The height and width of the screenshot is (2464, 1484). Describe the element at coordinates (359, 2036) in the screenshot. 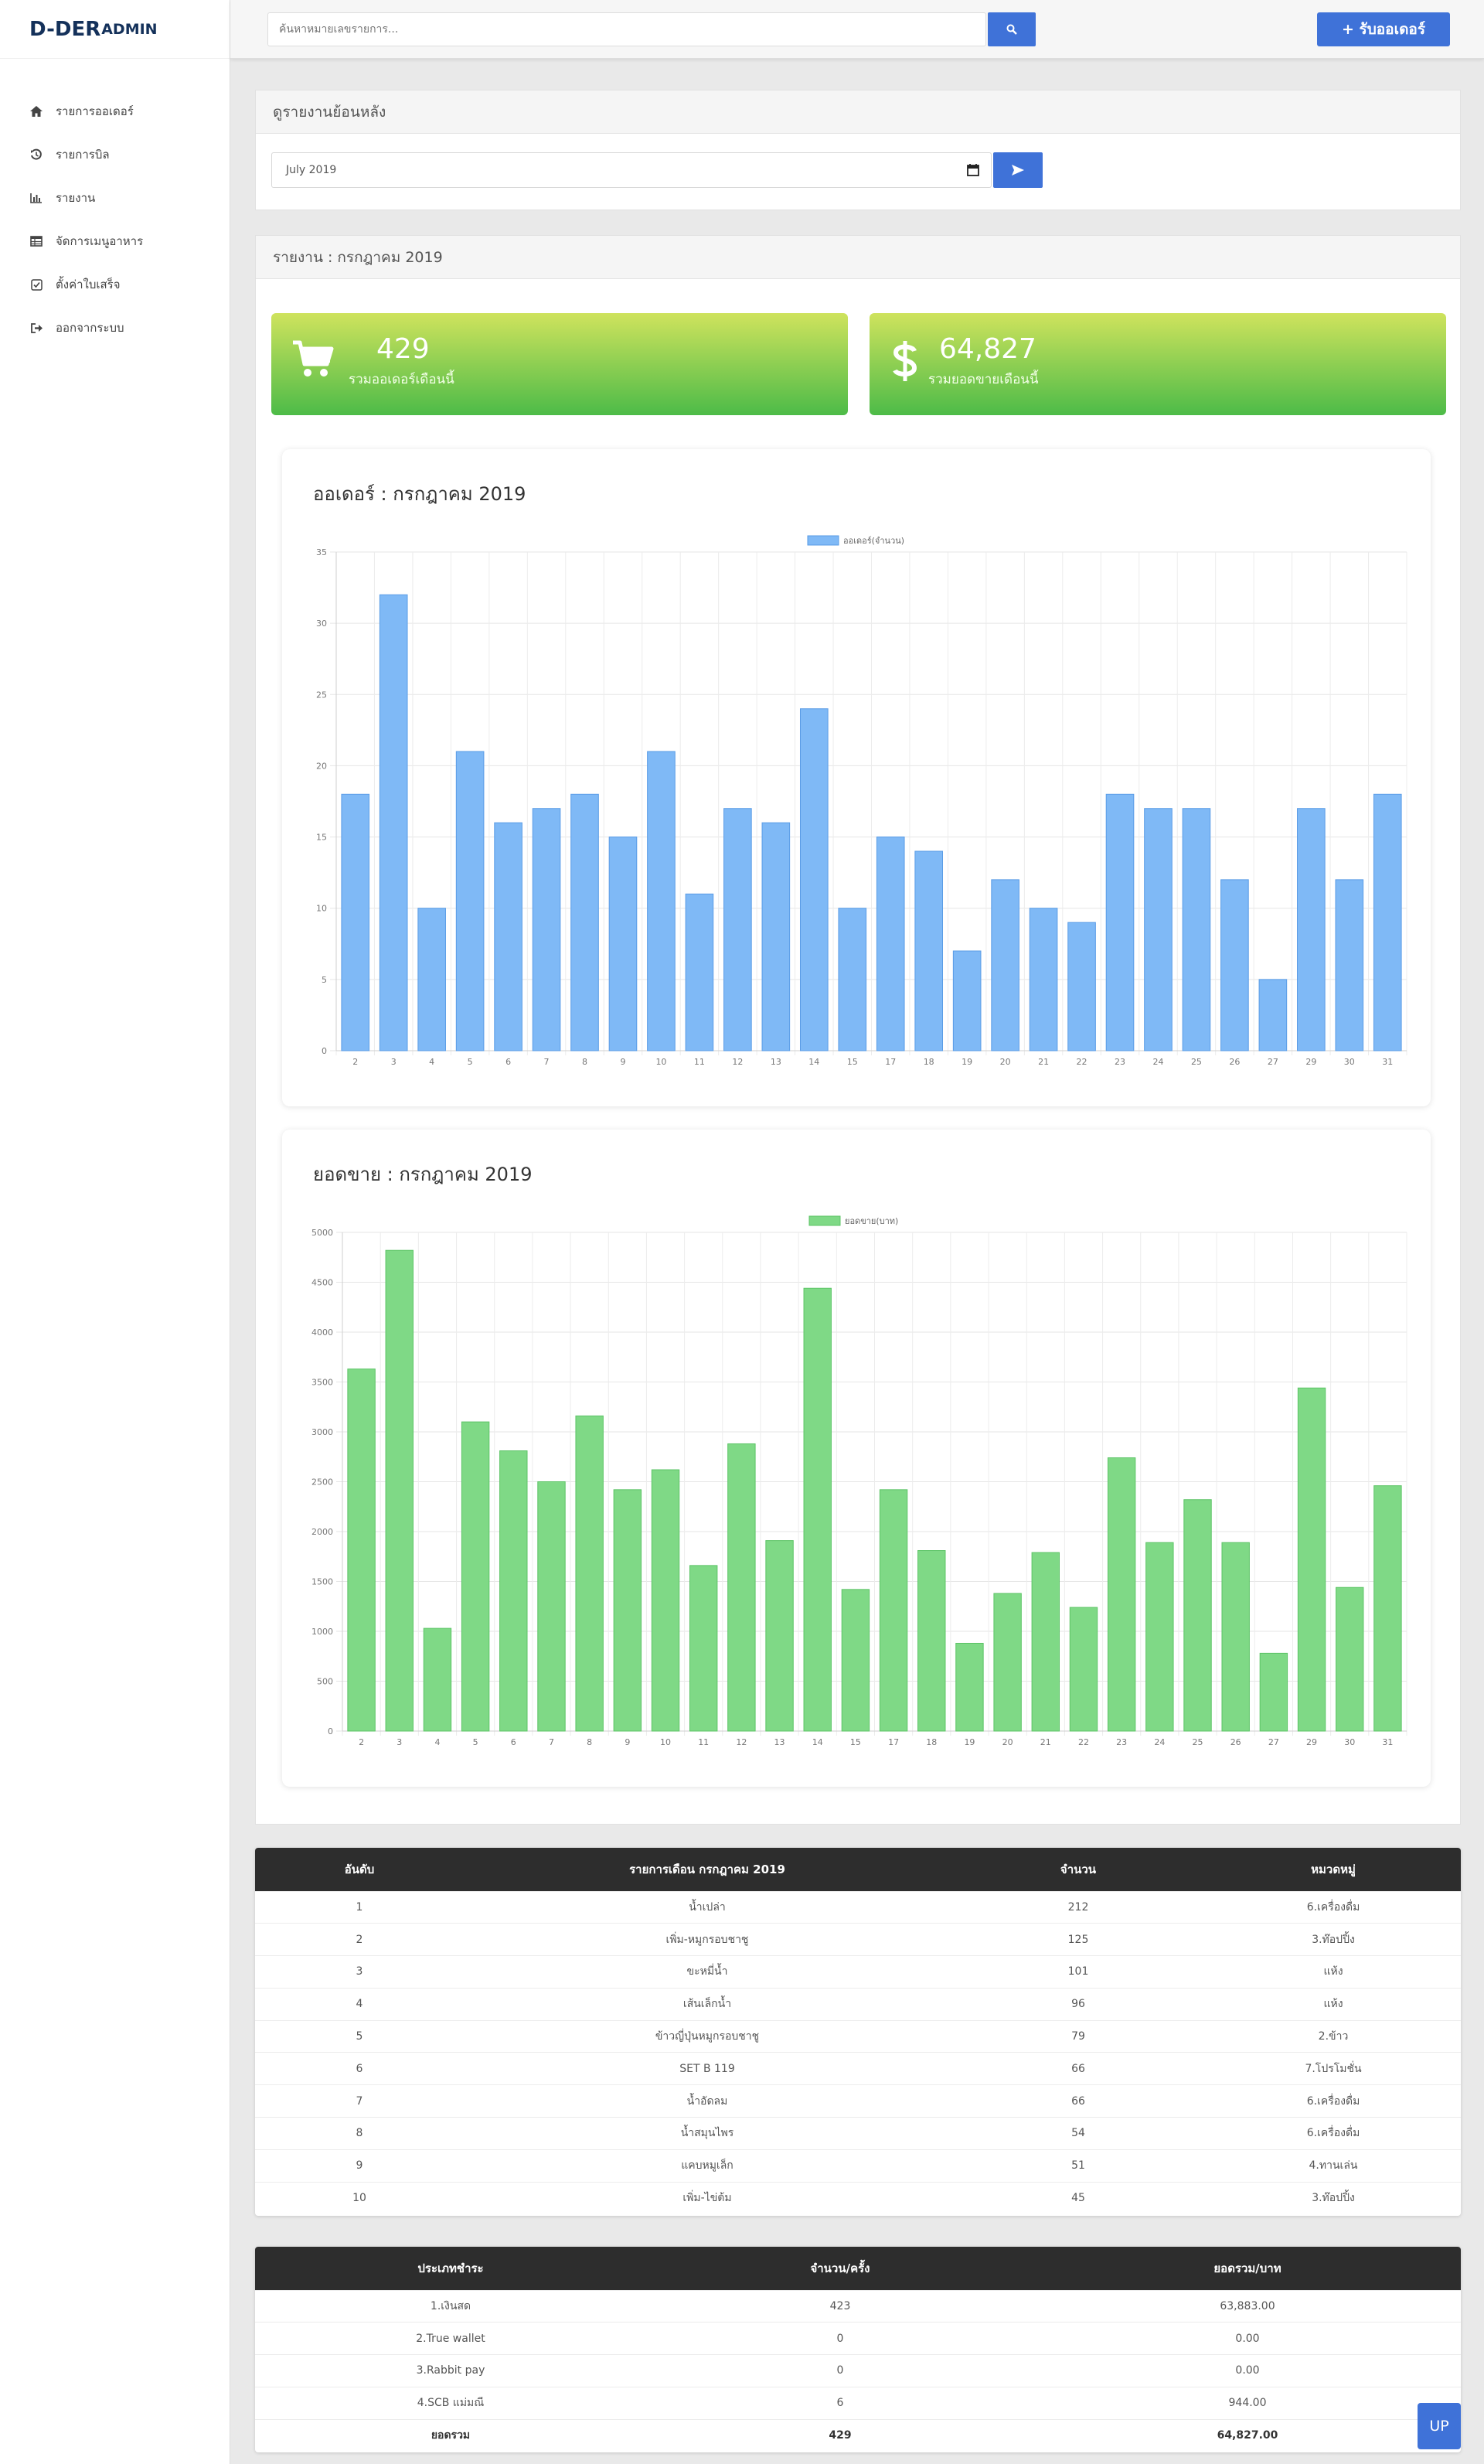

I see `rank-cell: 5` at that location.